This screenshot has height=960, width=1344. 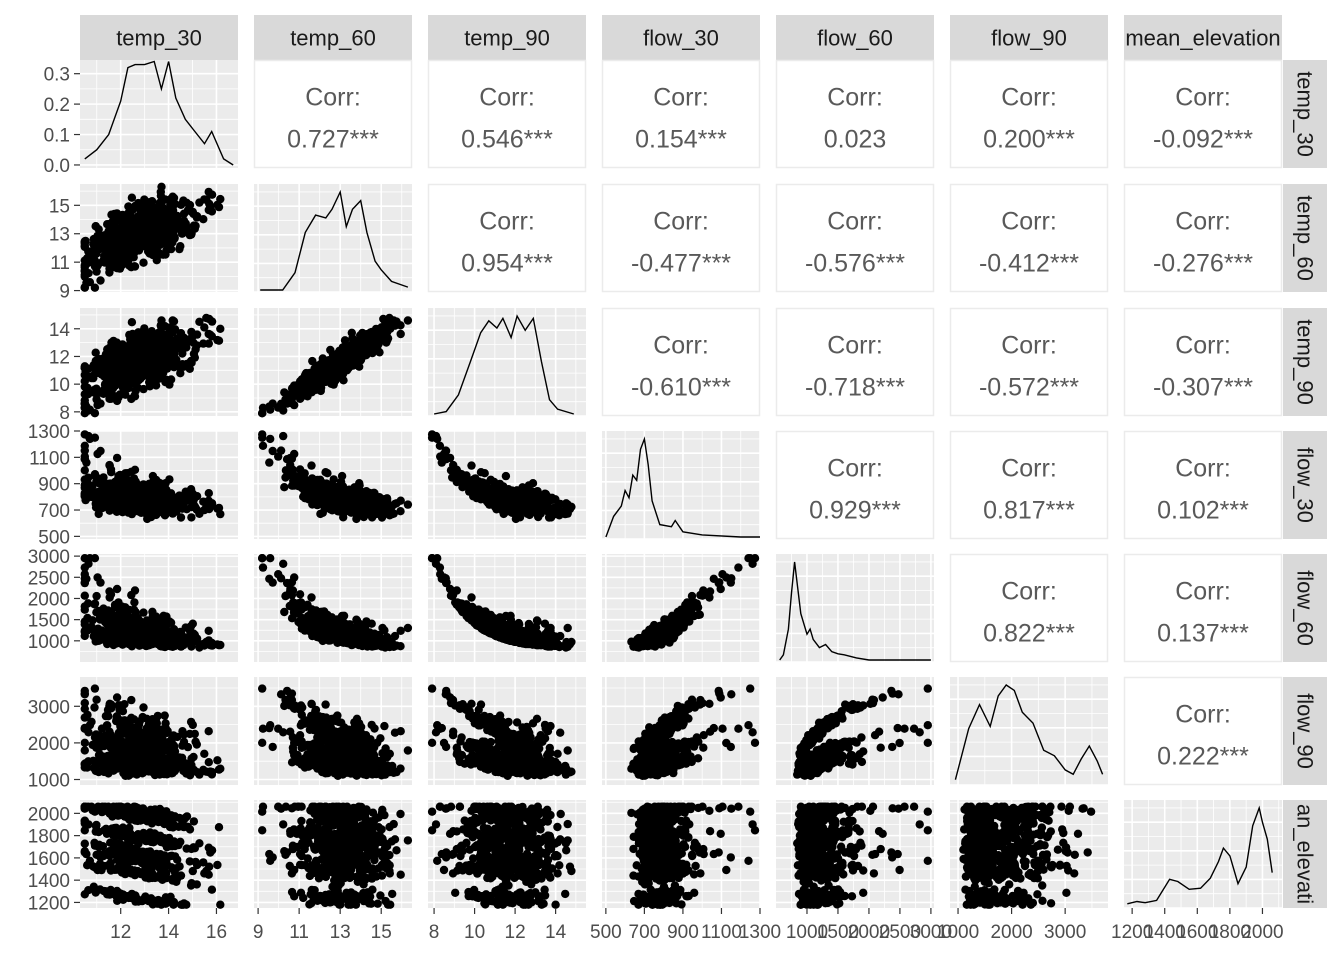 I want to click on strip-row-label: flow_30, so click(x=1305, y=485).